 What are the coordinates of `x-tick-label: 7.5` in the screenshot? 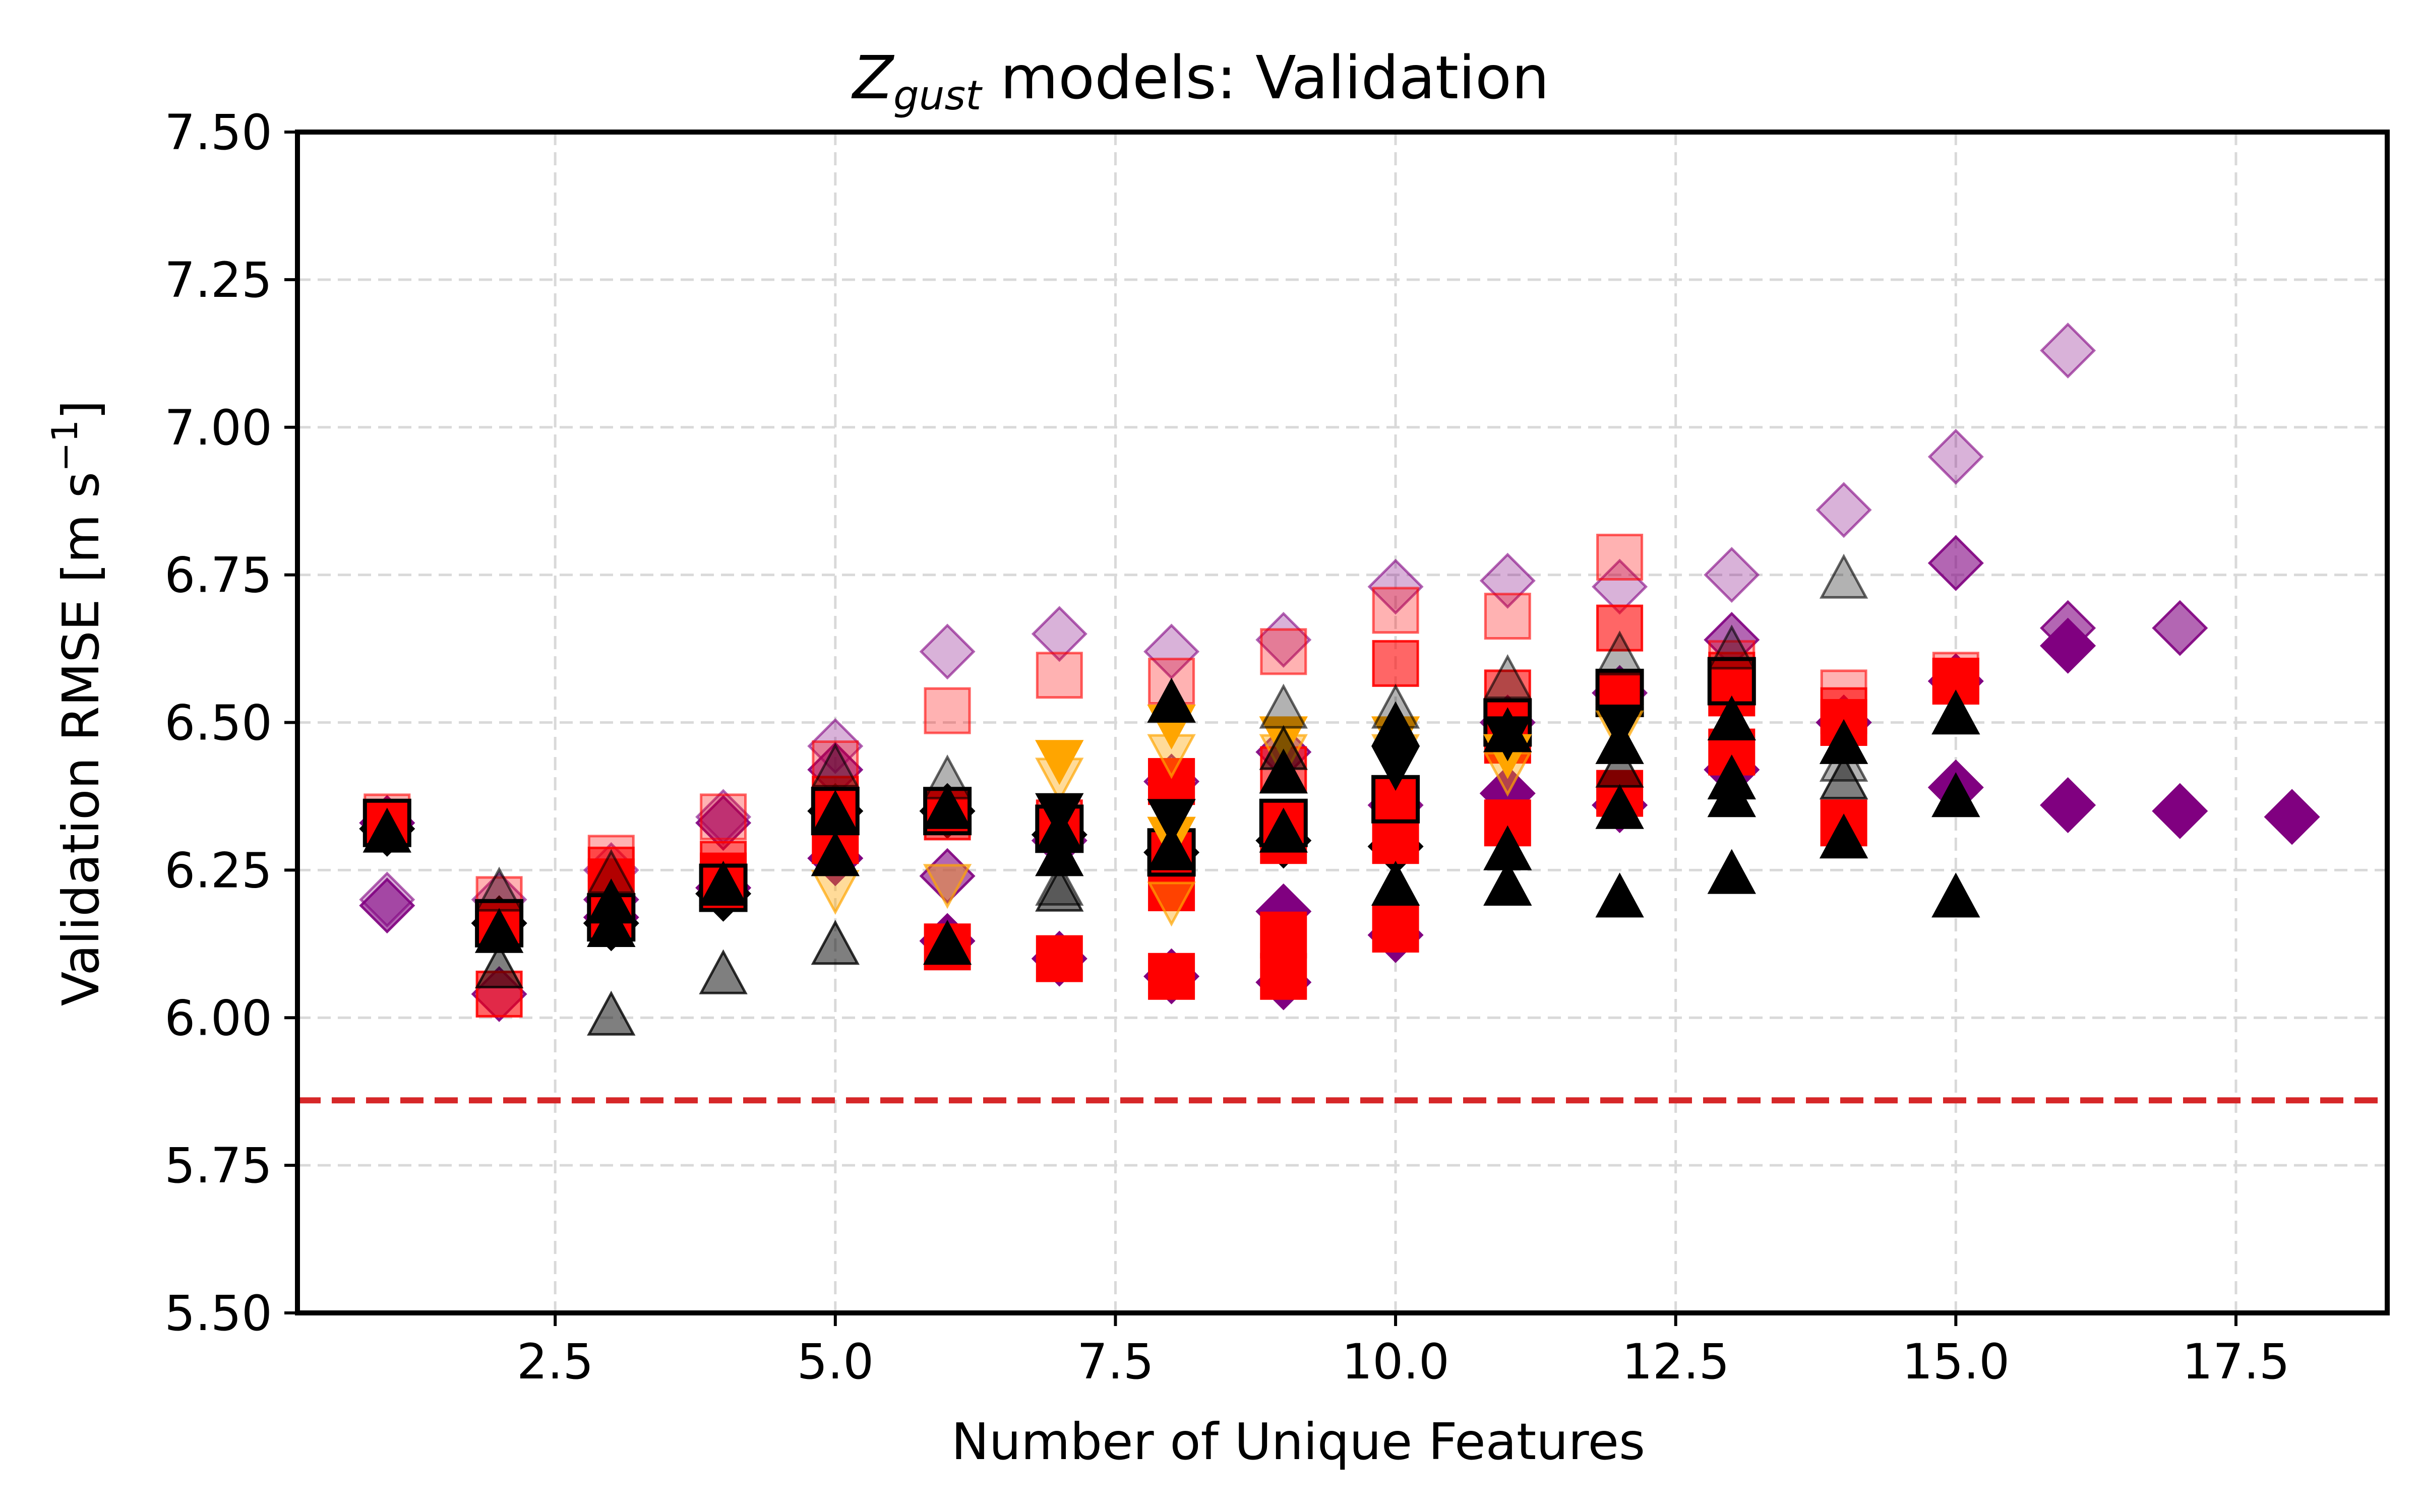 It's located at (1115, 1362).